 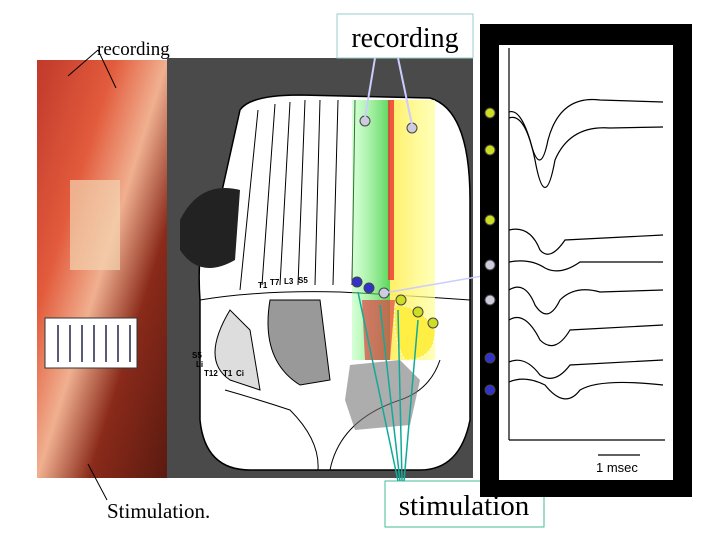 What do you see at coordinates (211, 373) in the screenshot?
I see `level-label: T12` at bounding box center [211, 373].